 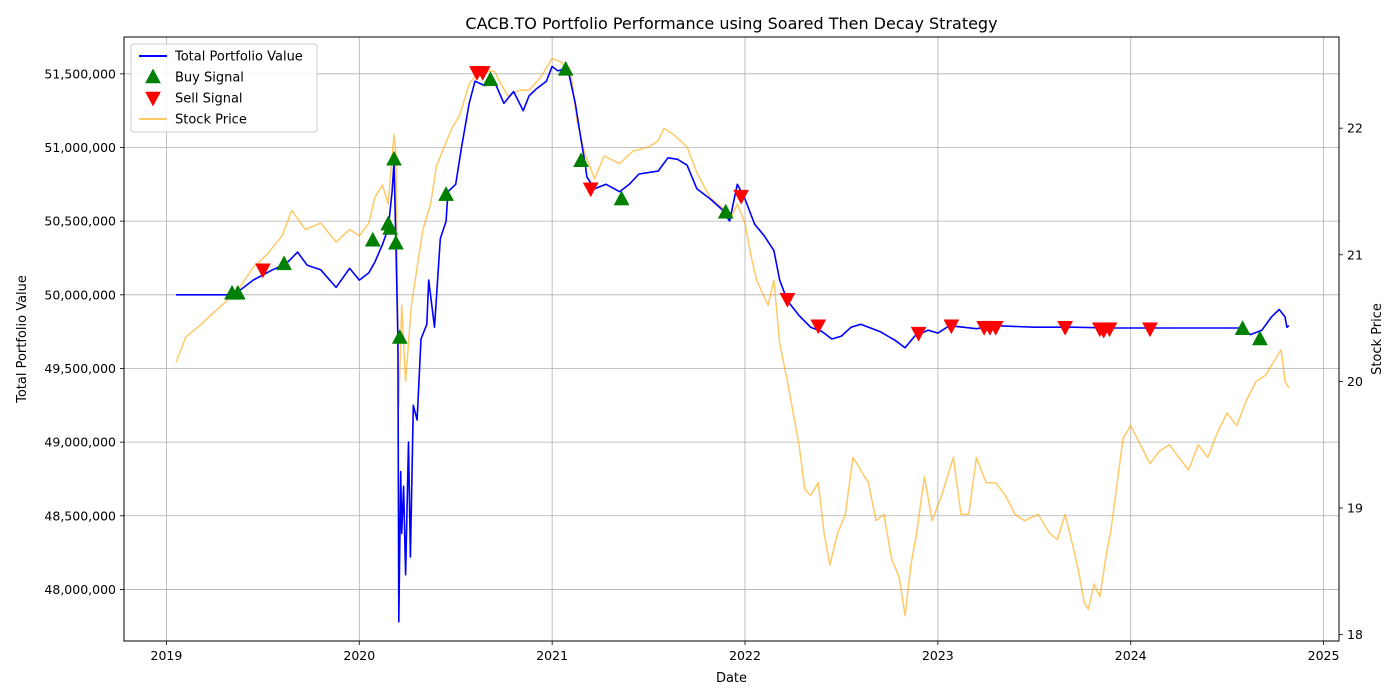 I want to click on y-tick-label: 51,000,000, so click(x=80, y=147).